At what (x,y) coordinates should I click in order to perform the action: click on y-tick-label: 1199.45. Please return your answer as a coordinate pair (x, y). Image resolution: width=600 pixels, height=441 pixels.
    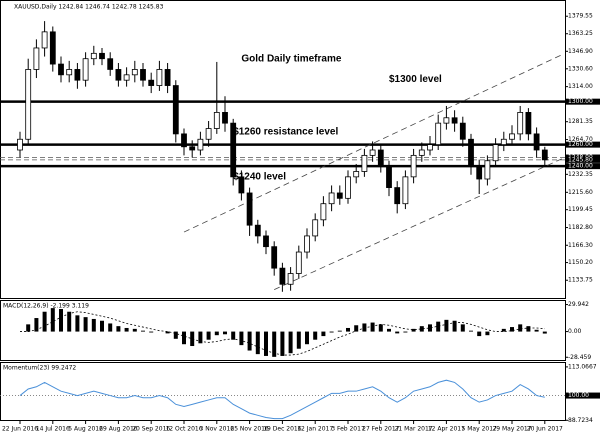
    Looking at the image, I should click on (580, 209).